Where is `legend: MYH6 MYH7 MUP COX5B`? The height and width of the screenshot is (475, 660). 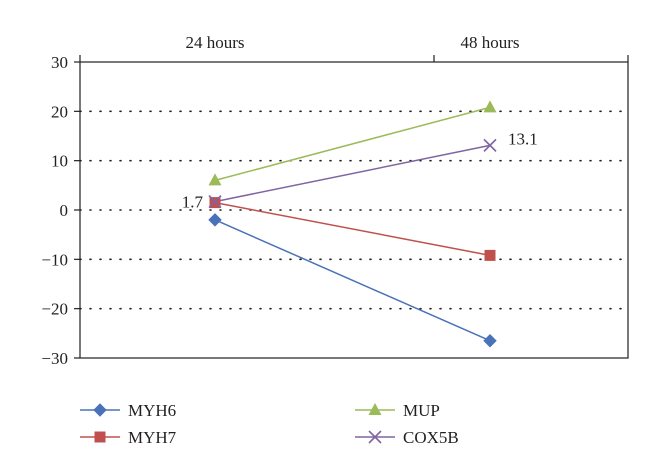
legend: MYH6 MYH7 MUP COX5B is located at coordinates (269, 424).